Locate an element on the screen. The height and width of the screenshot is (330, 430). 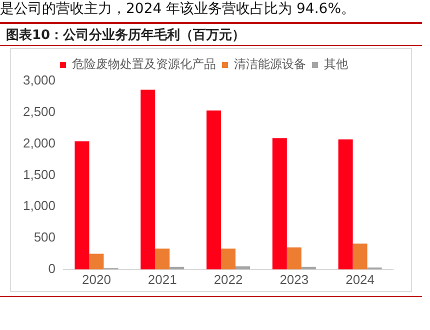
x-tick-label: 2020 is located at coordinates (96, 279).